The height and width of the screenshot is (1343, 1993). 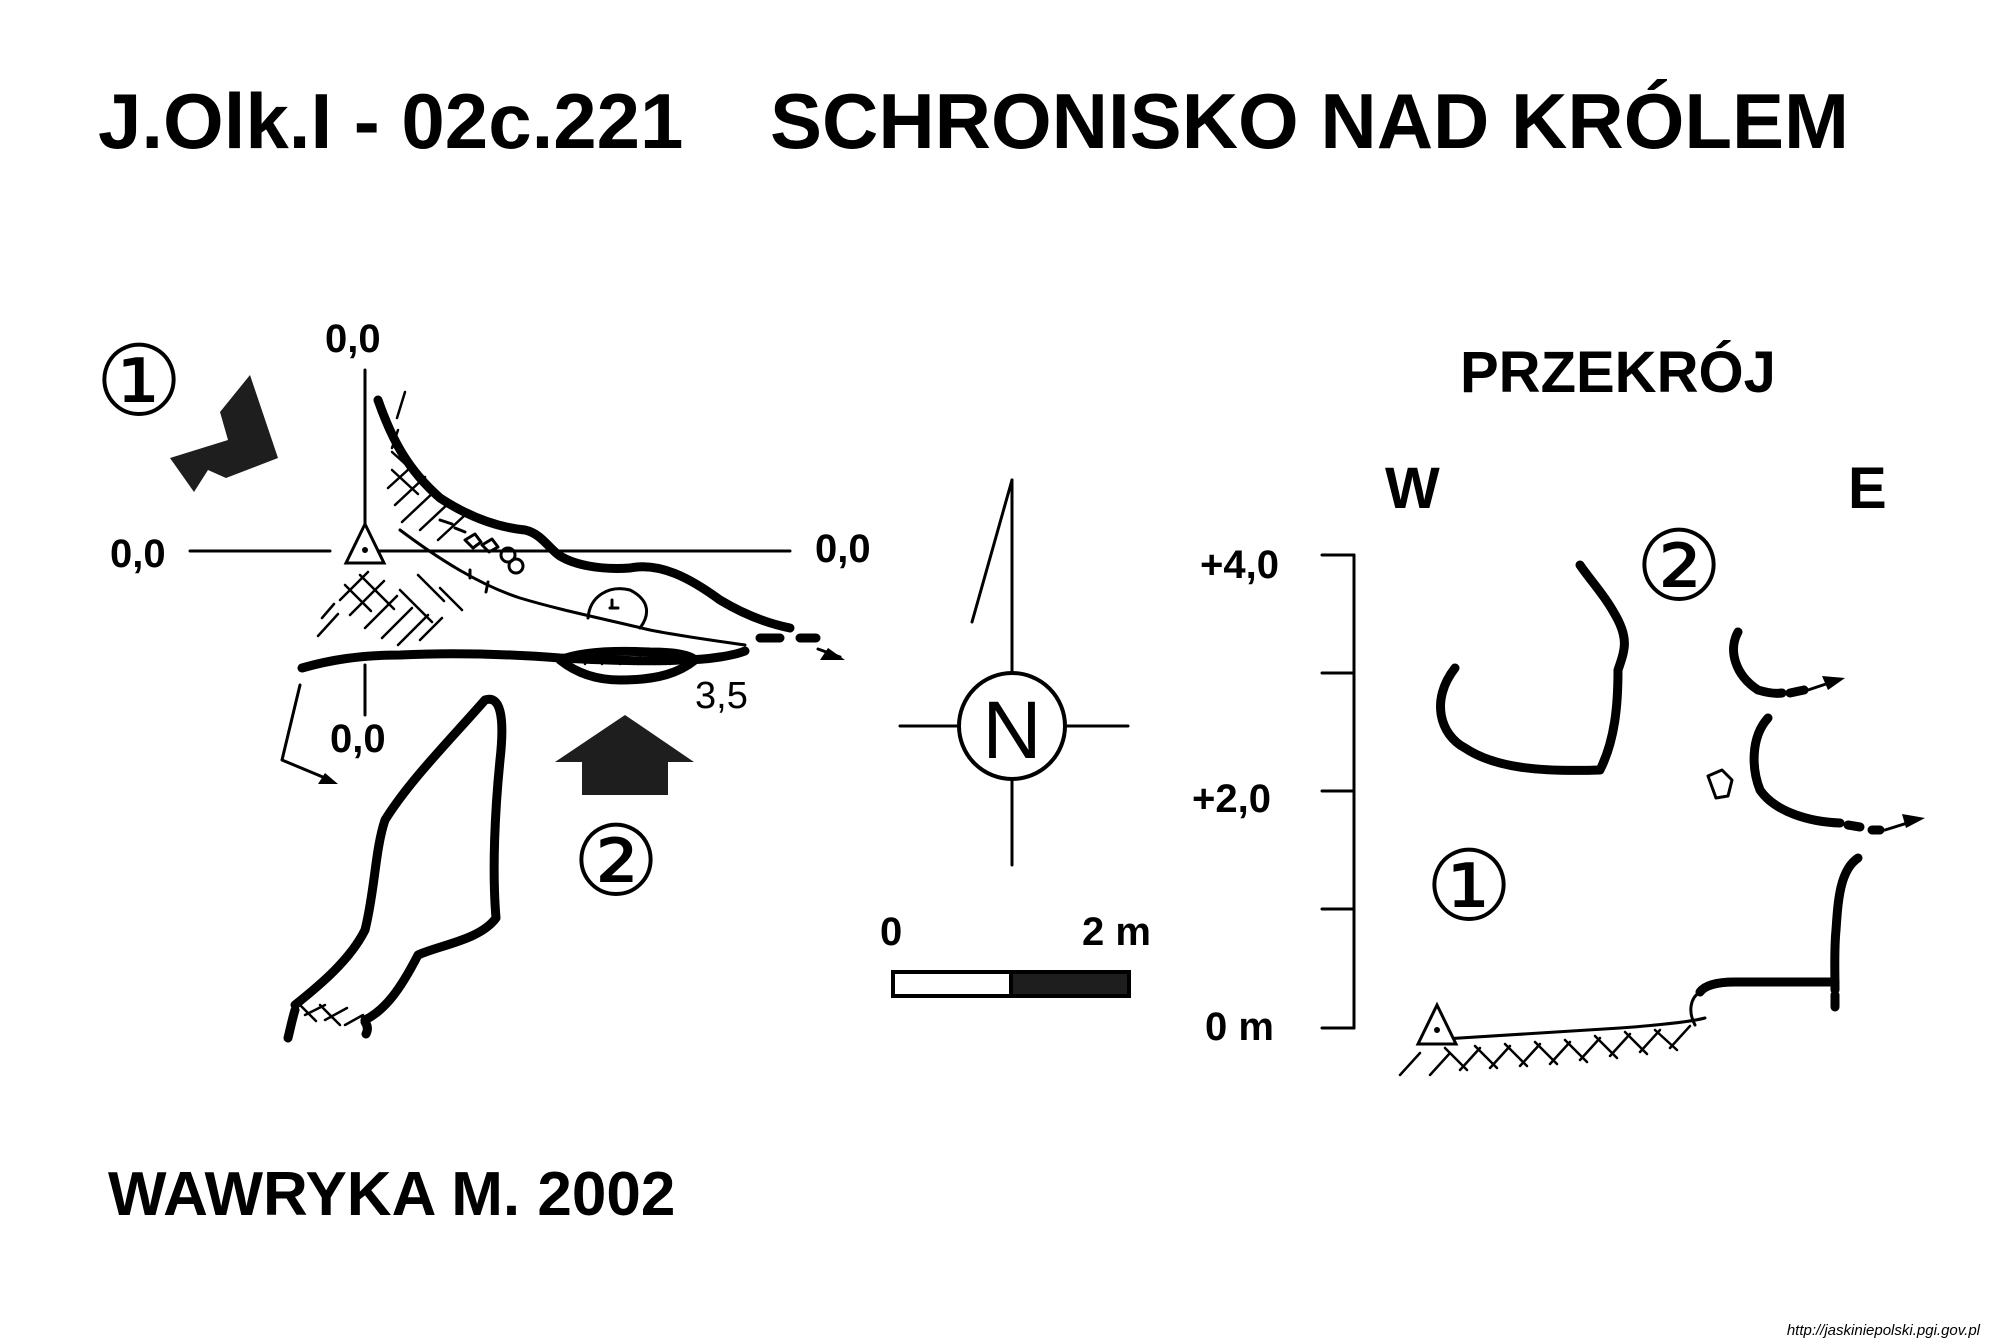 What do you see at coordinates (1116, 932) in the screenshot?
I see `scale-end-label: 2 m` at bounding box center [1116, 932].